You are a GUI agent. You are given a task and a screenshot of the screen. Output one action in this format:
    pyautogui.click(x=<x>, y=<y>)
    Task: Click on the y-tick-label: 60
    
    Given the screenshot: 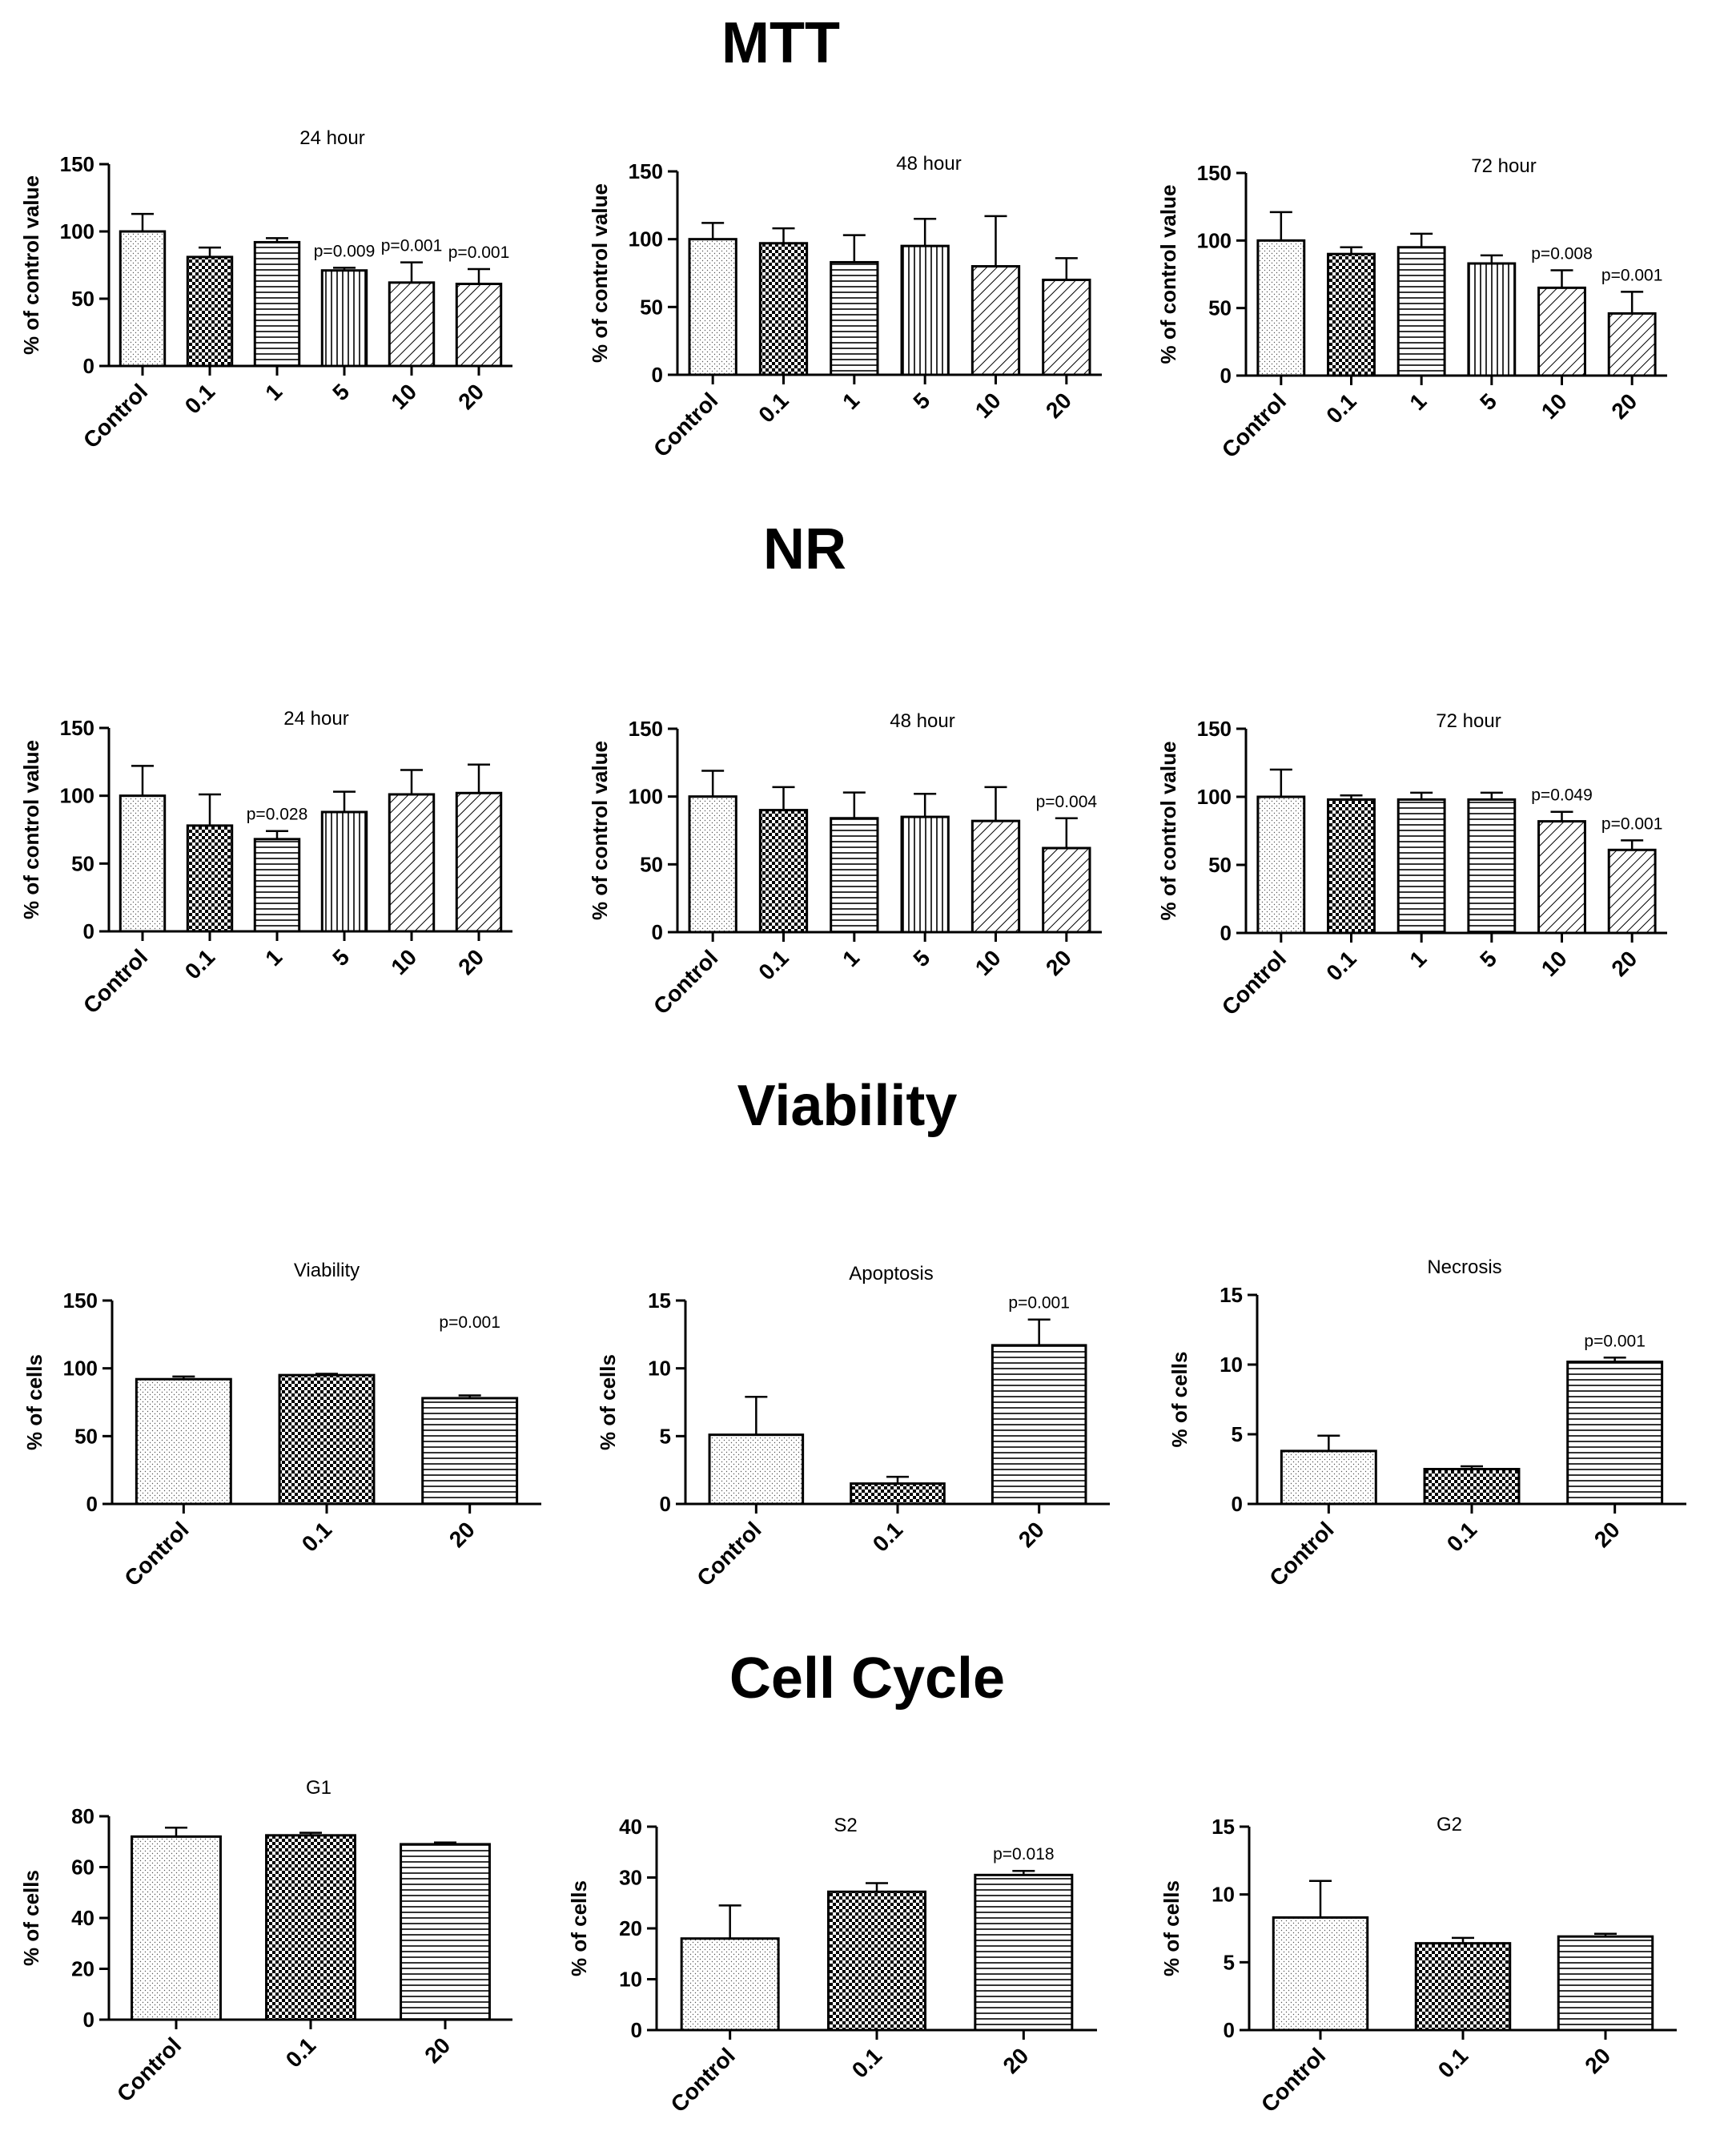 What is the action you would take?
    pyautogui.click(x=82, y=1867)
    